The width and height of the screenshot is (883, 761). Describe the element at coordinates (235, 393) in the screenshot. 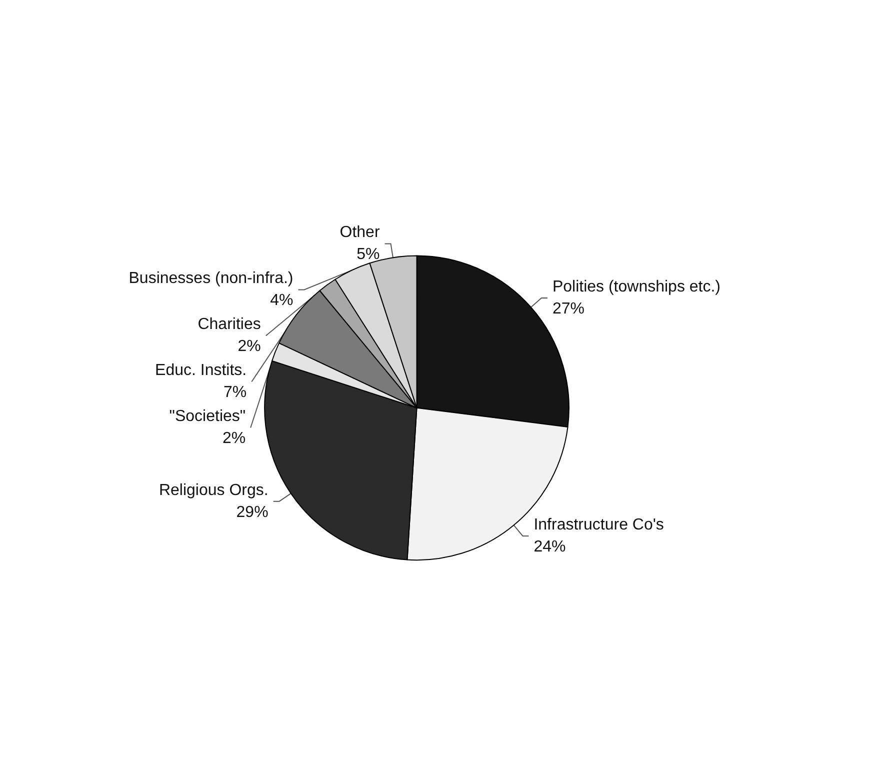

I see `data-label: 7%` at that location.